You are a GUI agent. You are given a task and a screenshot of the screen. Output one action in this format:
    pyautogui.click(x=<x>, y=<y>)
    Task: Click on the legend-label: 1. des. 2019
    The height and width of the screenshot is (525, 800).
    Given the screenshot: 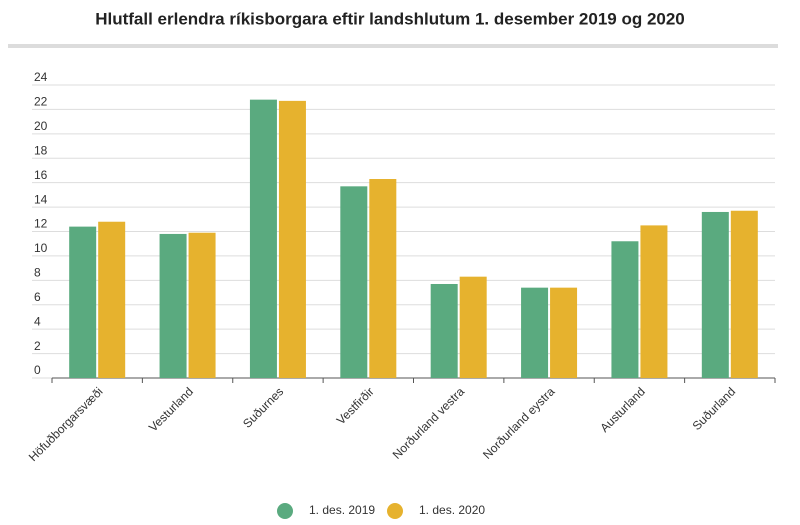 What is the action you would take?
    pyautogui.click(x=342, y=510)
    